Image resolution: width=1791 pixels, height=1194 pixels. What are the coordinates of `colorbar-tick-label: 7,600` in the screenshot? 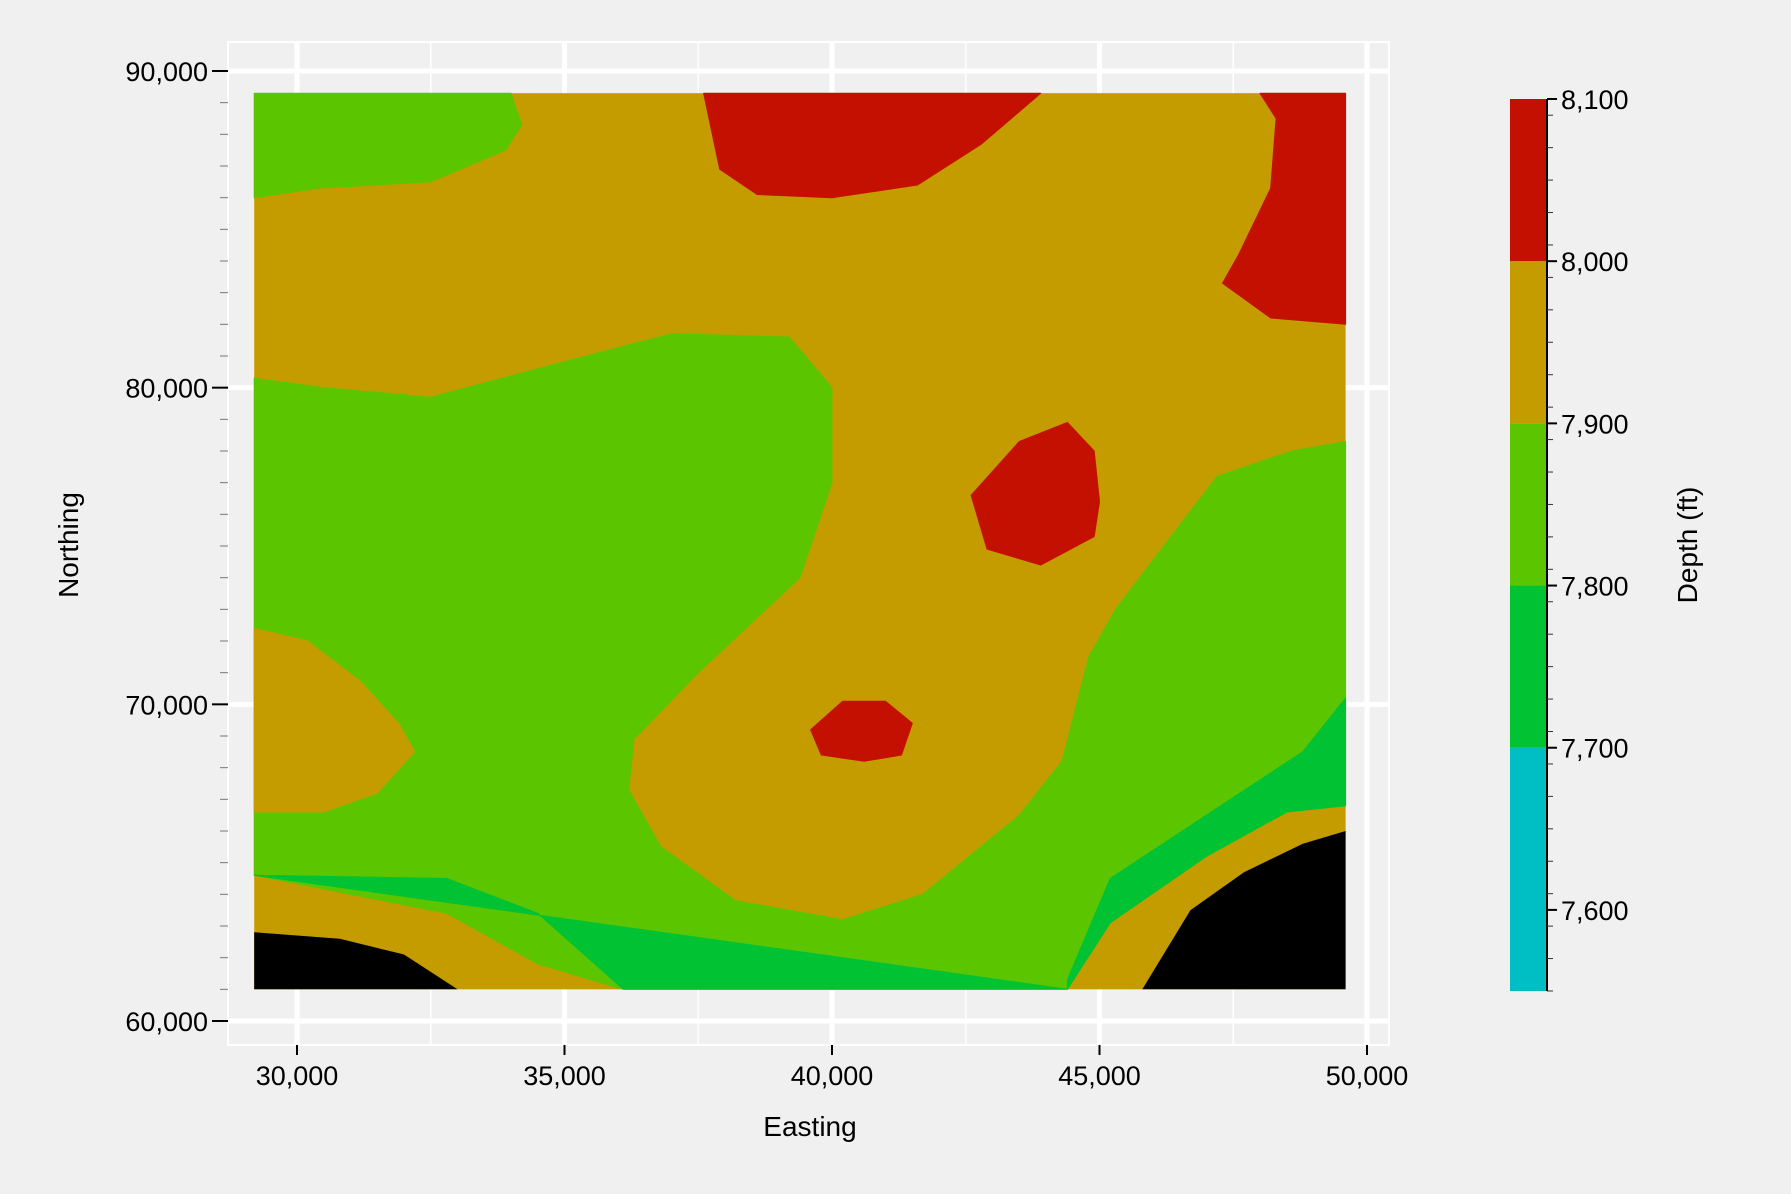 It's located at (1595, 911).